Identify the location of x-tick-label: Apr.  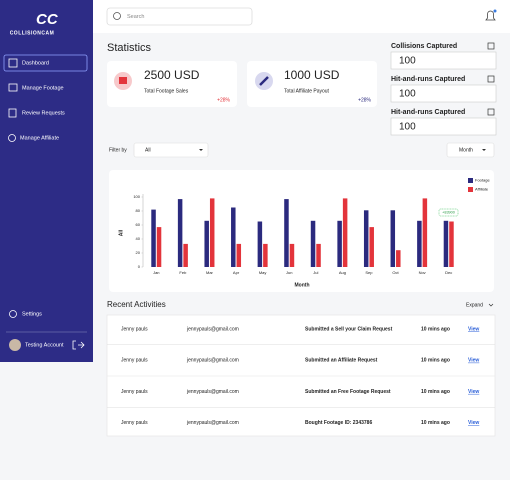
(236, 272).